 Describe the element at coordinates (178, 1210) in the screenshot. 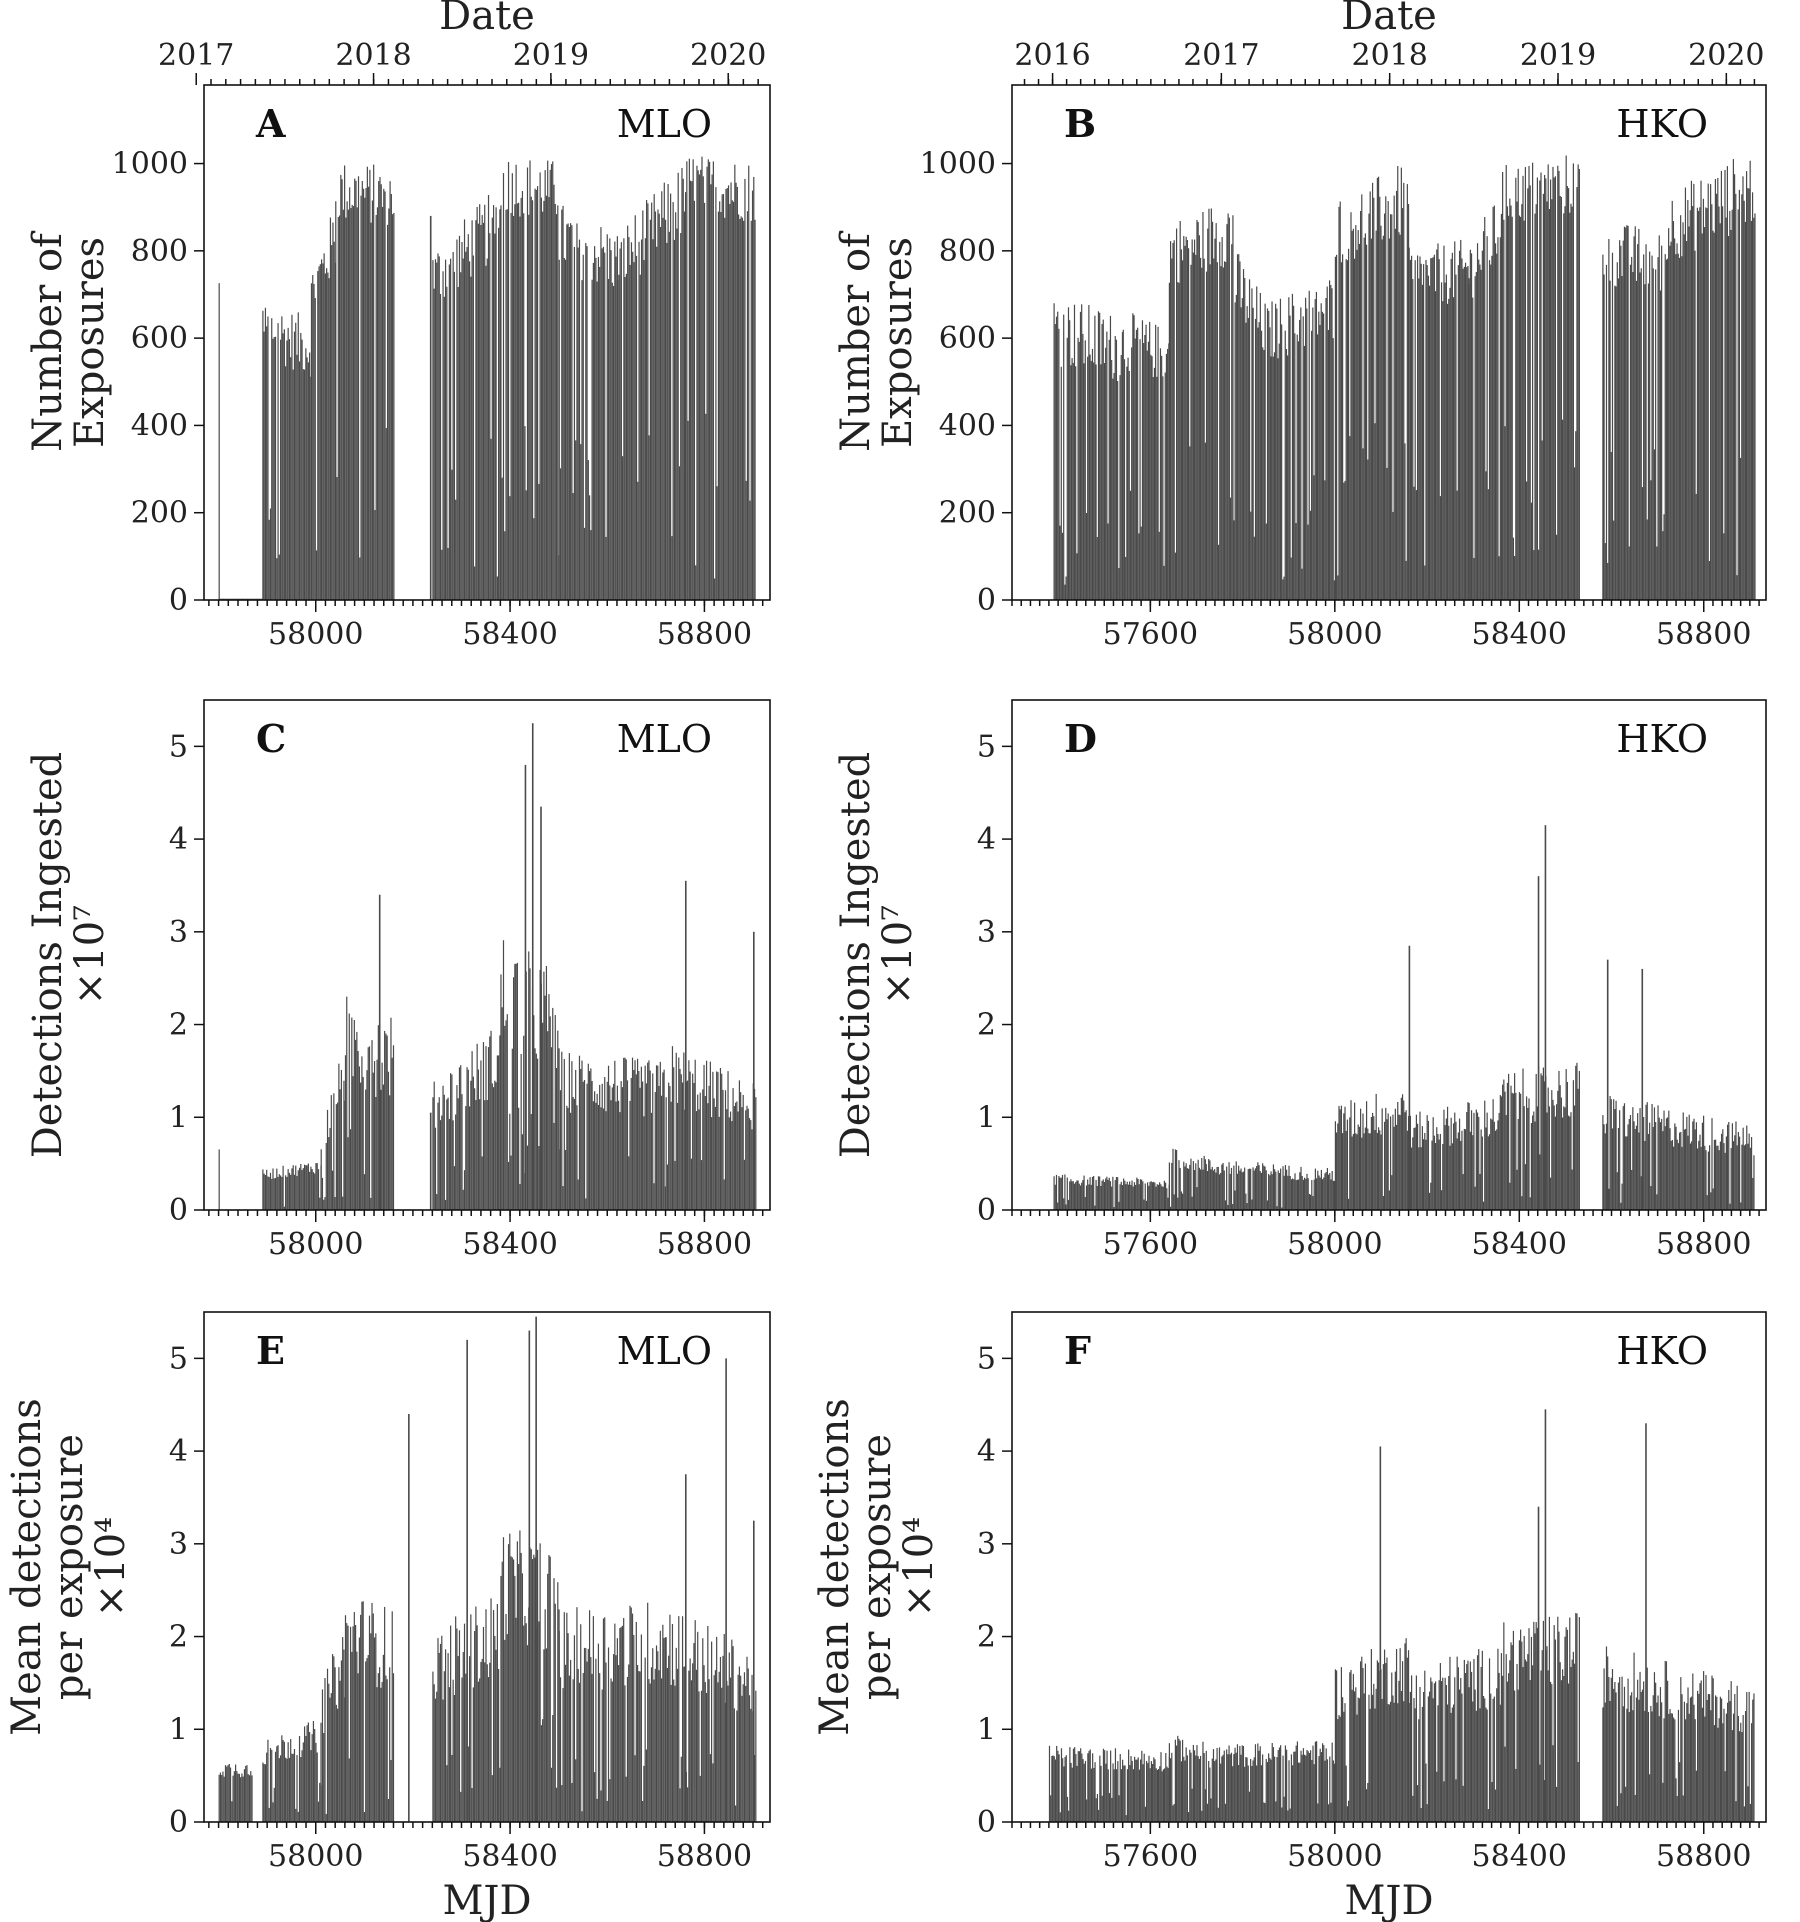

I see `y-tick-label: 0` at that location.